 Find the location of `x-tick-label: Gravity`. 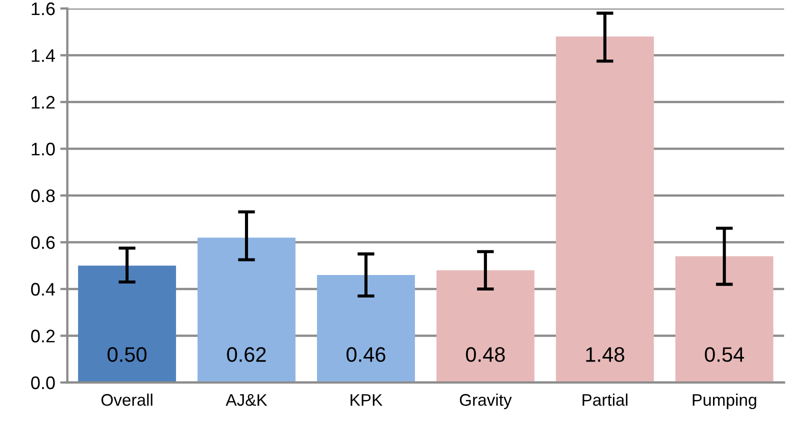

x-tick-label: Gravity is located at coordinates (486, 402).